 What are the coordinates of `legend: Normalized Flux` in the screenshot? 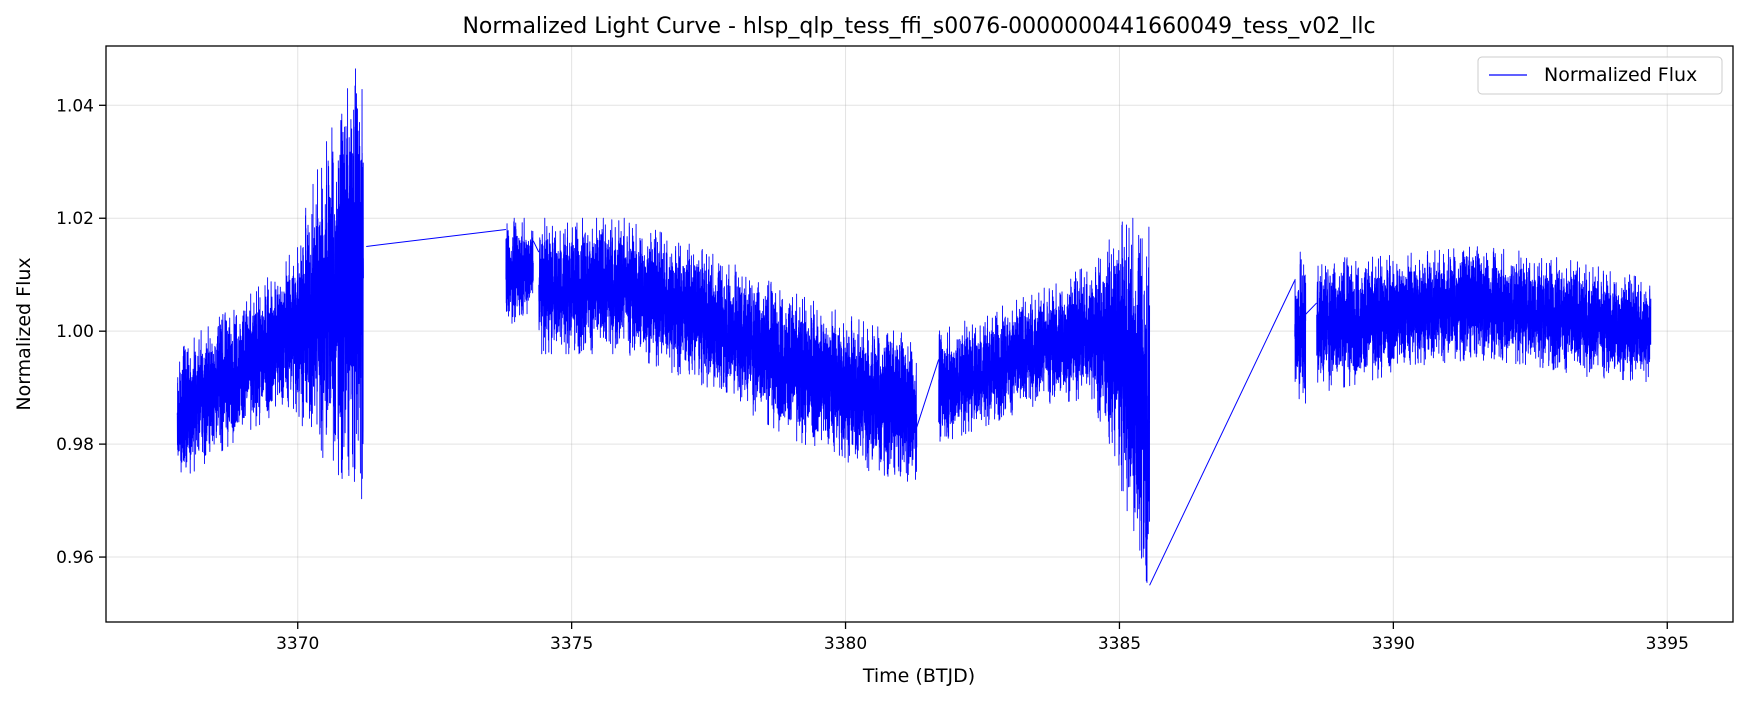 It's located at (1600, 75).